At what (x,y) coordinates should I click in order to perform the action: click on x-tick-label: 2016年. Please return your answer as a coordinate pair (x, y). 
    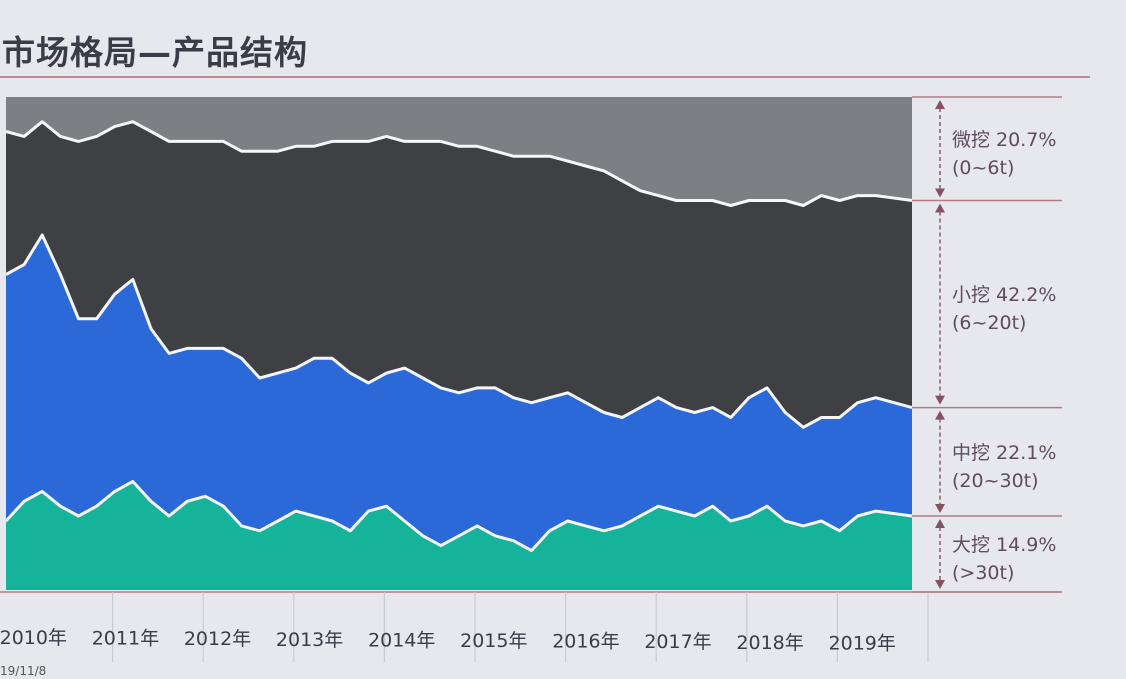
    Looking at the image, I should click on (585, 642).